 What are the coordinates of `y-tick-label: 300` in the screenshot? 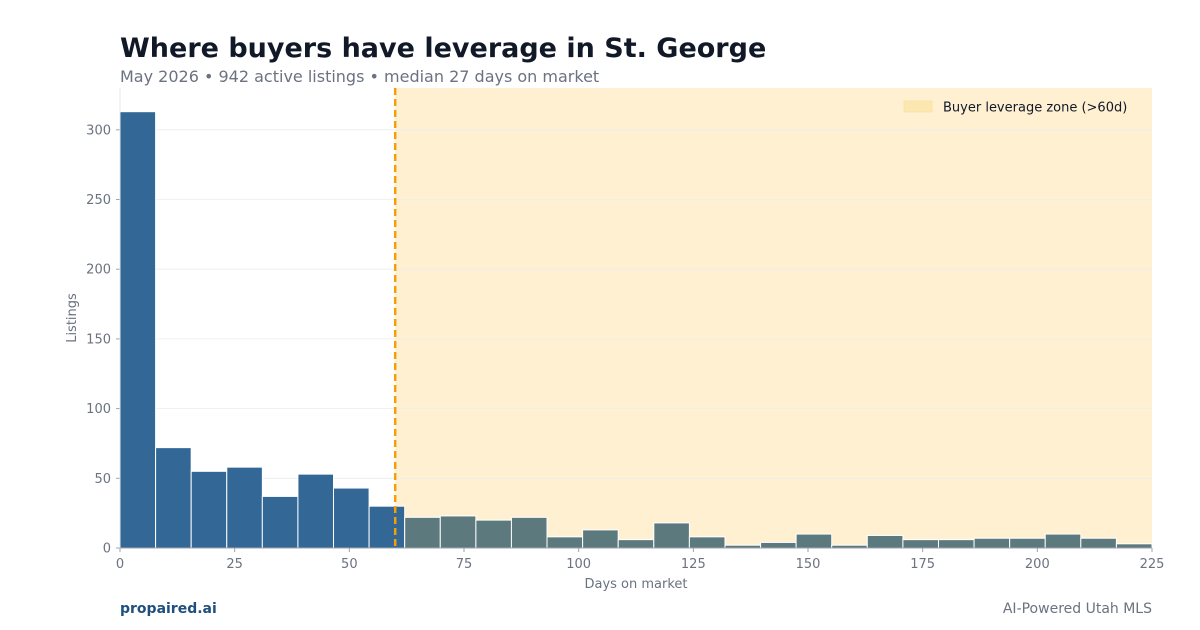 It's located at (98, 130).